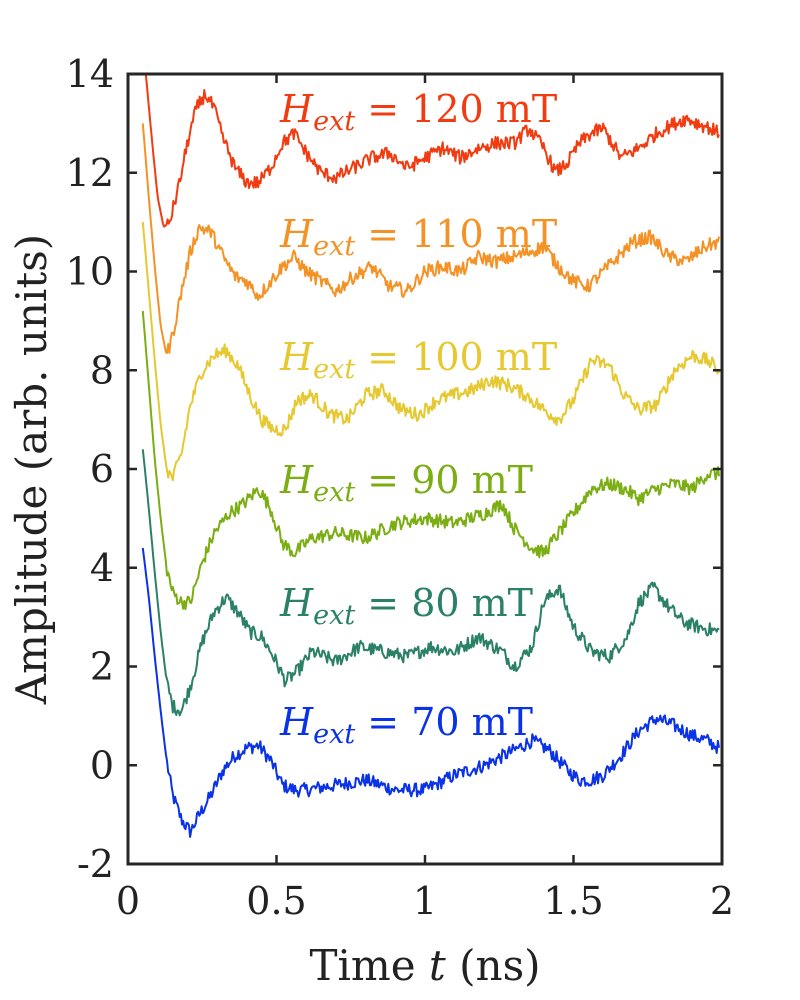 This screenshot has width=800, height=1000. Describe the element at coordinates (31, 469) in the screenshot. I see `y-axis-label: Amplitude (arb. units)` at that location.